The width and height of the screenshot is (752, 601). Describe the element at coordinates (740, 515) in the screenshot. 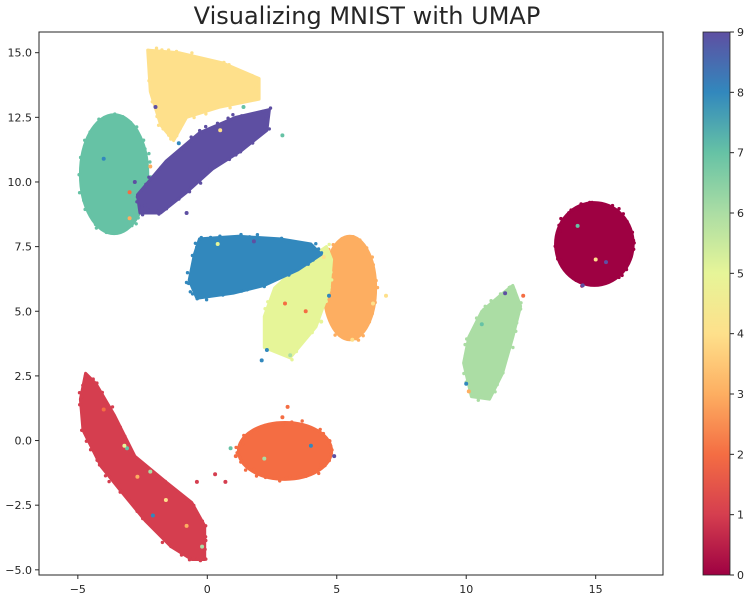

I see `colorbar-tick-label: 1` at that location.